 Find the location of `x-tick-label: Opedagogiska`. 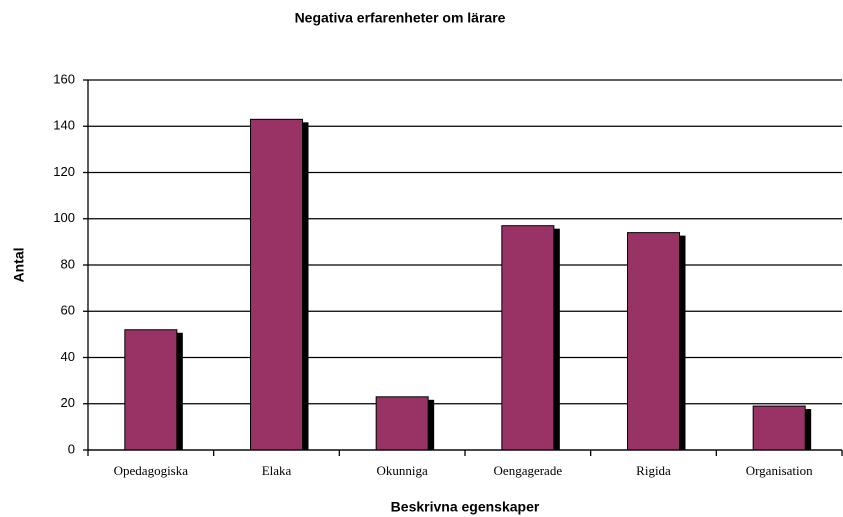

x-tick-label: Opedagogiska is located at coordinates (151, 470).